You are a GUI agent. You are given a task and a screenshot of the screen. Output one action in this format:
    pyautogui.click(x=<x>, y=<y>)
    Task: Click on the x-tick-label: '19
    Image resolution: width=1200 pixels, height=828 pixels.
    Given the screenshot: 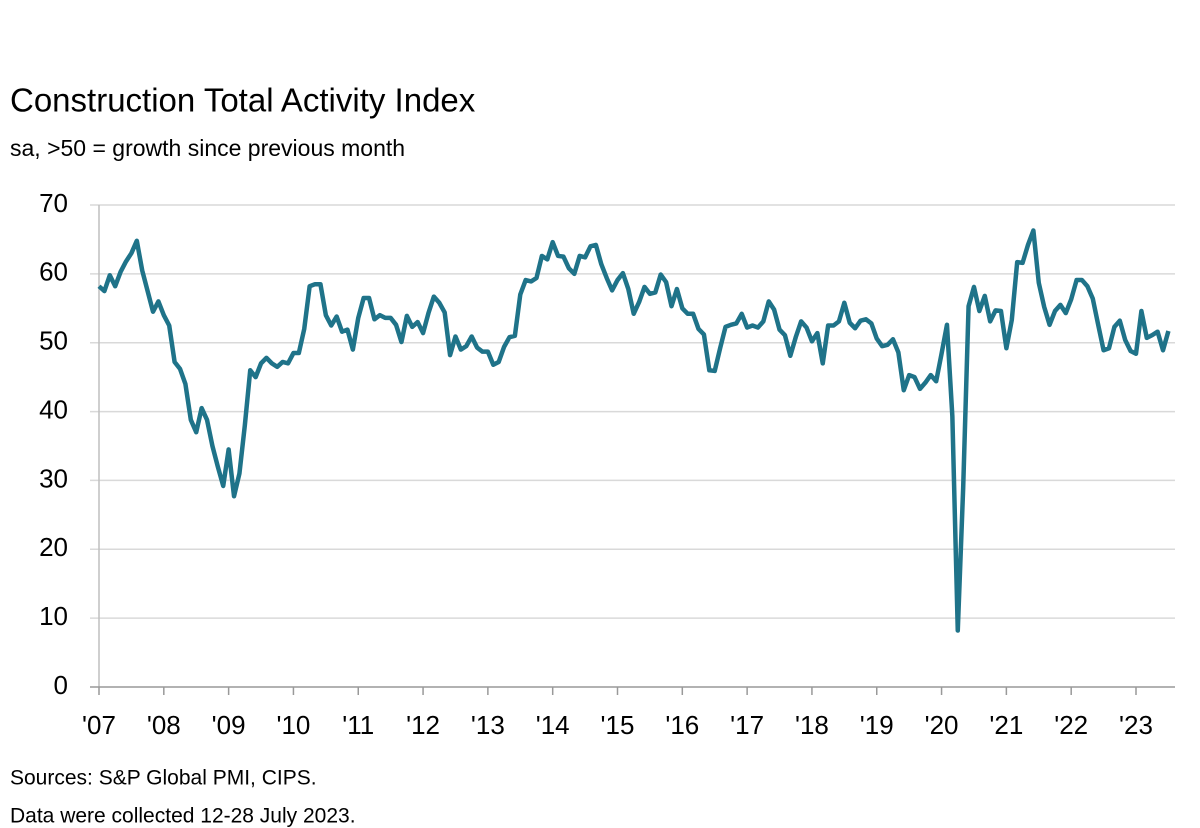 What is the action you would take?
    pyautogui.click(x=877, y=725)
    